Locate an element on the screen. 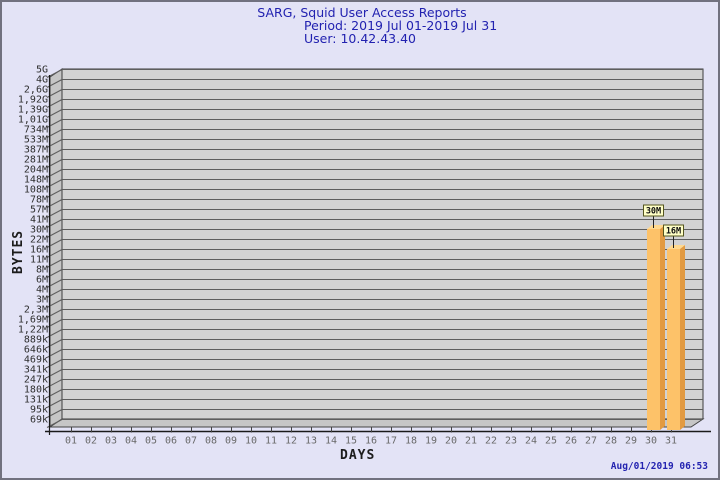 This screenshot has height=480, width=720. x-tick-label: 21 is located at coordinates (471, 441).